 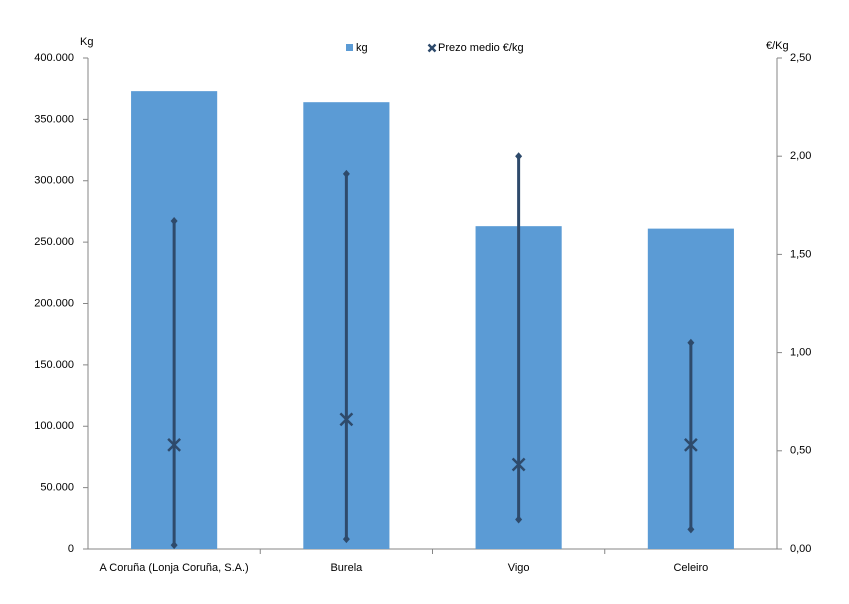 I want to click on y2-tick-label: 2,50, so click(x=800, y=58).